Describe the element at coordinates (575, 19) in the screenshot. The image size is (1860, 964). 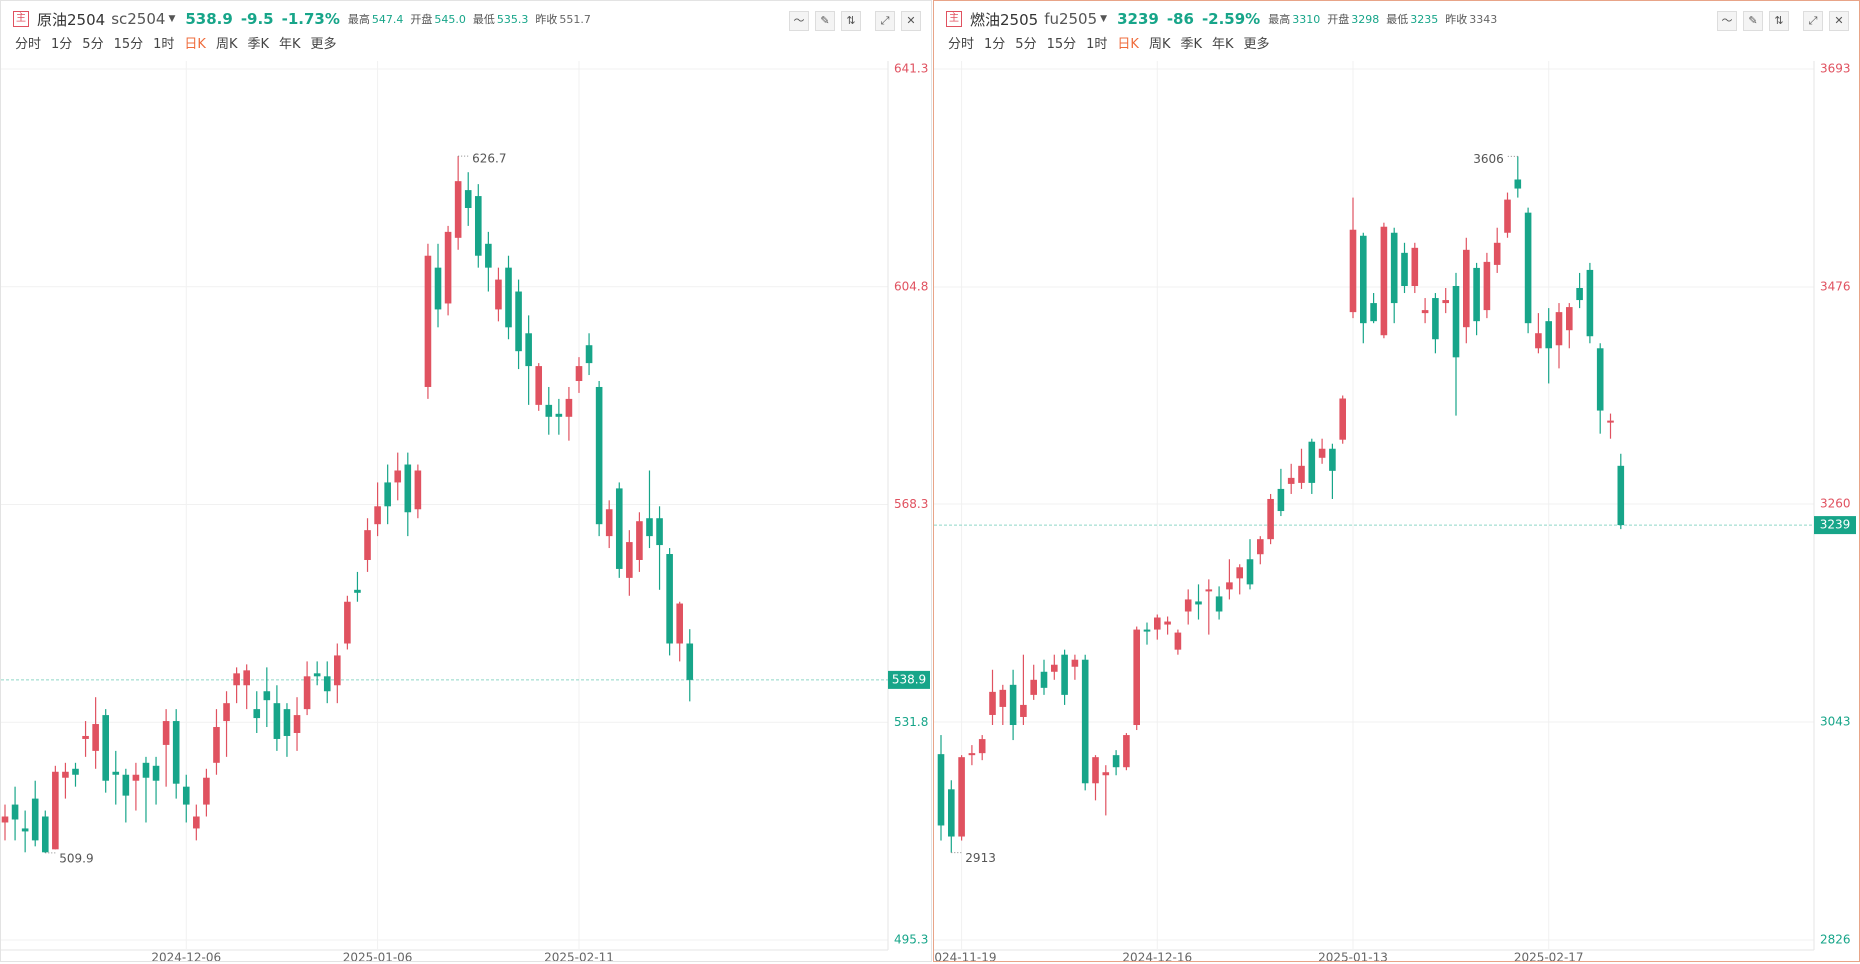
I see `stat-value: 551.7` at that location.